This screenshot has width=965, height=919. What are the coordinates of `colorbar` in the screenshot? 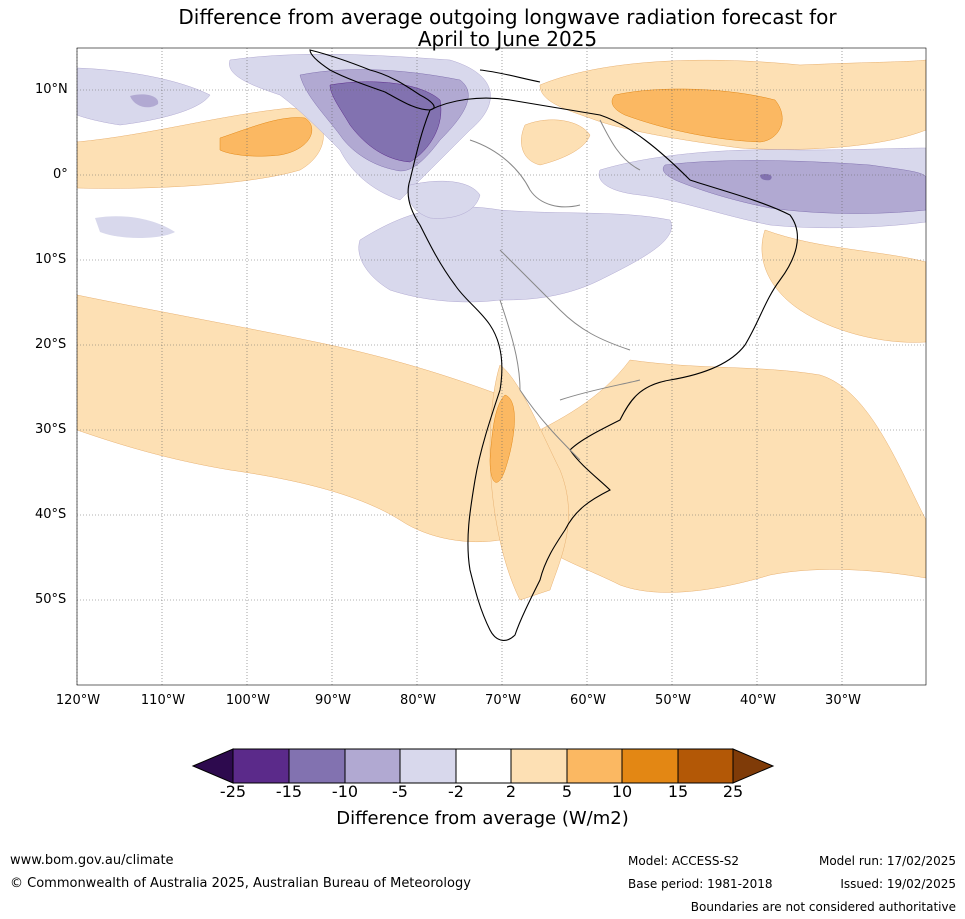 It's located at (483, 766).